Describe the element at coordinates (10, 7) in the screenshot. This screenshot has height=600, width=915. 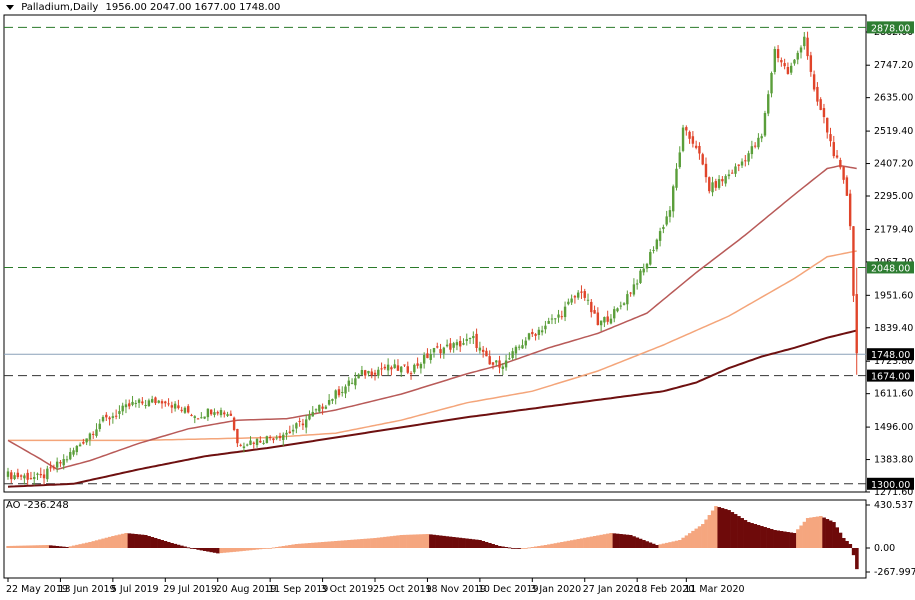
I see `dropdown-triangle-icon` at that location.